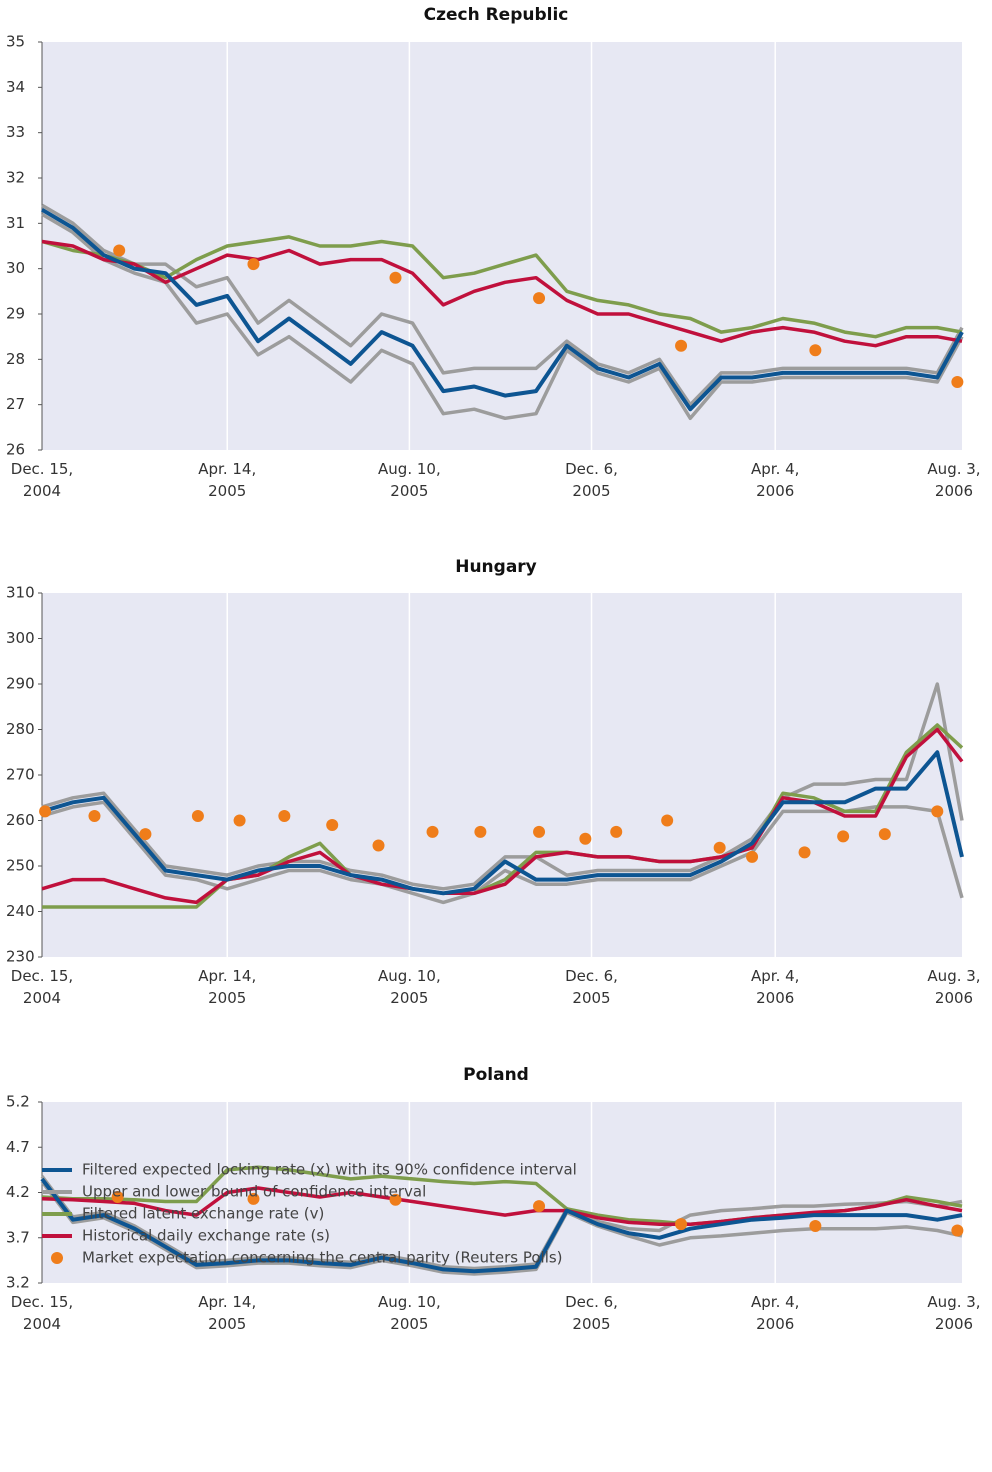  I want to click on y-tick-label: 240, so click(20, 911).